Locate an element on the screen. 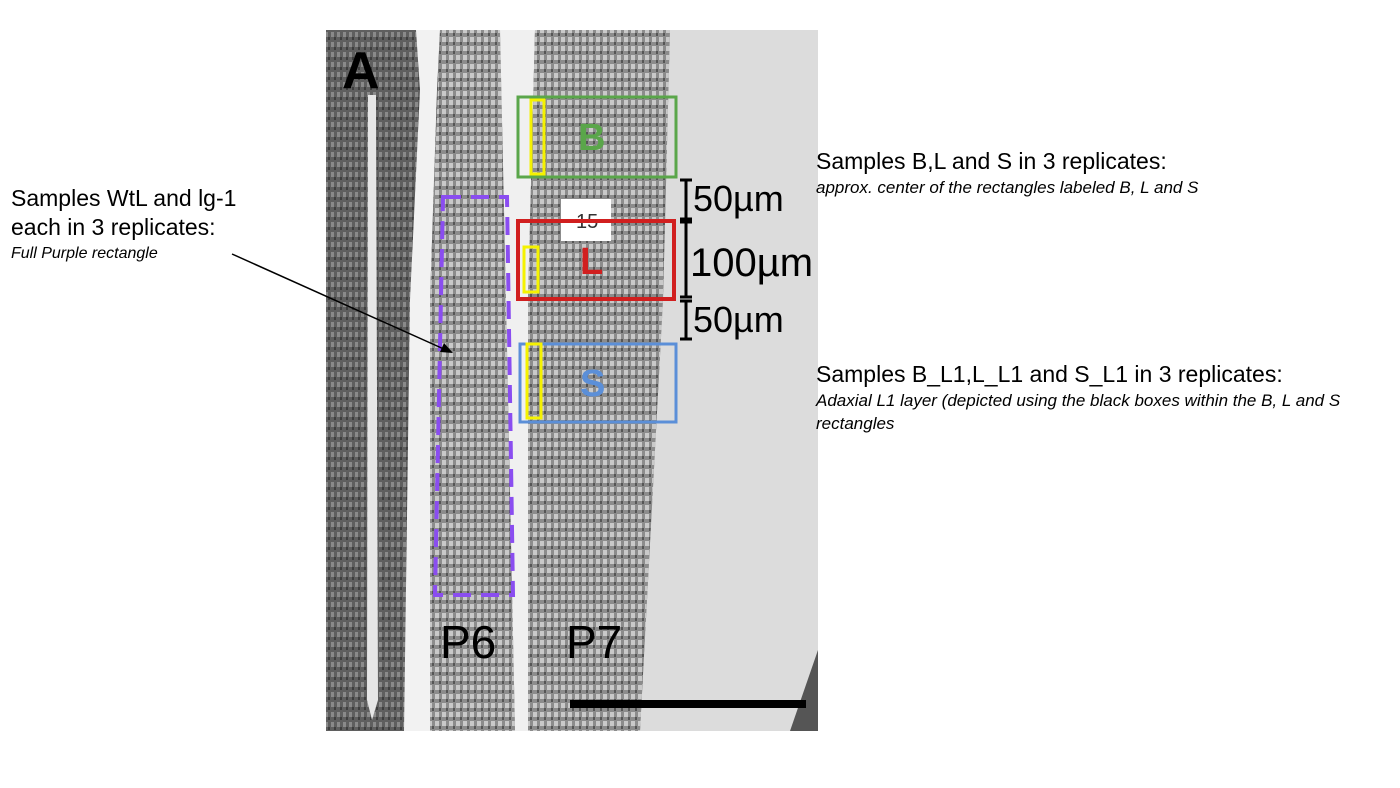 This screenshot has width=1400, height=788. left-slit is located at coordinates (372, 407).